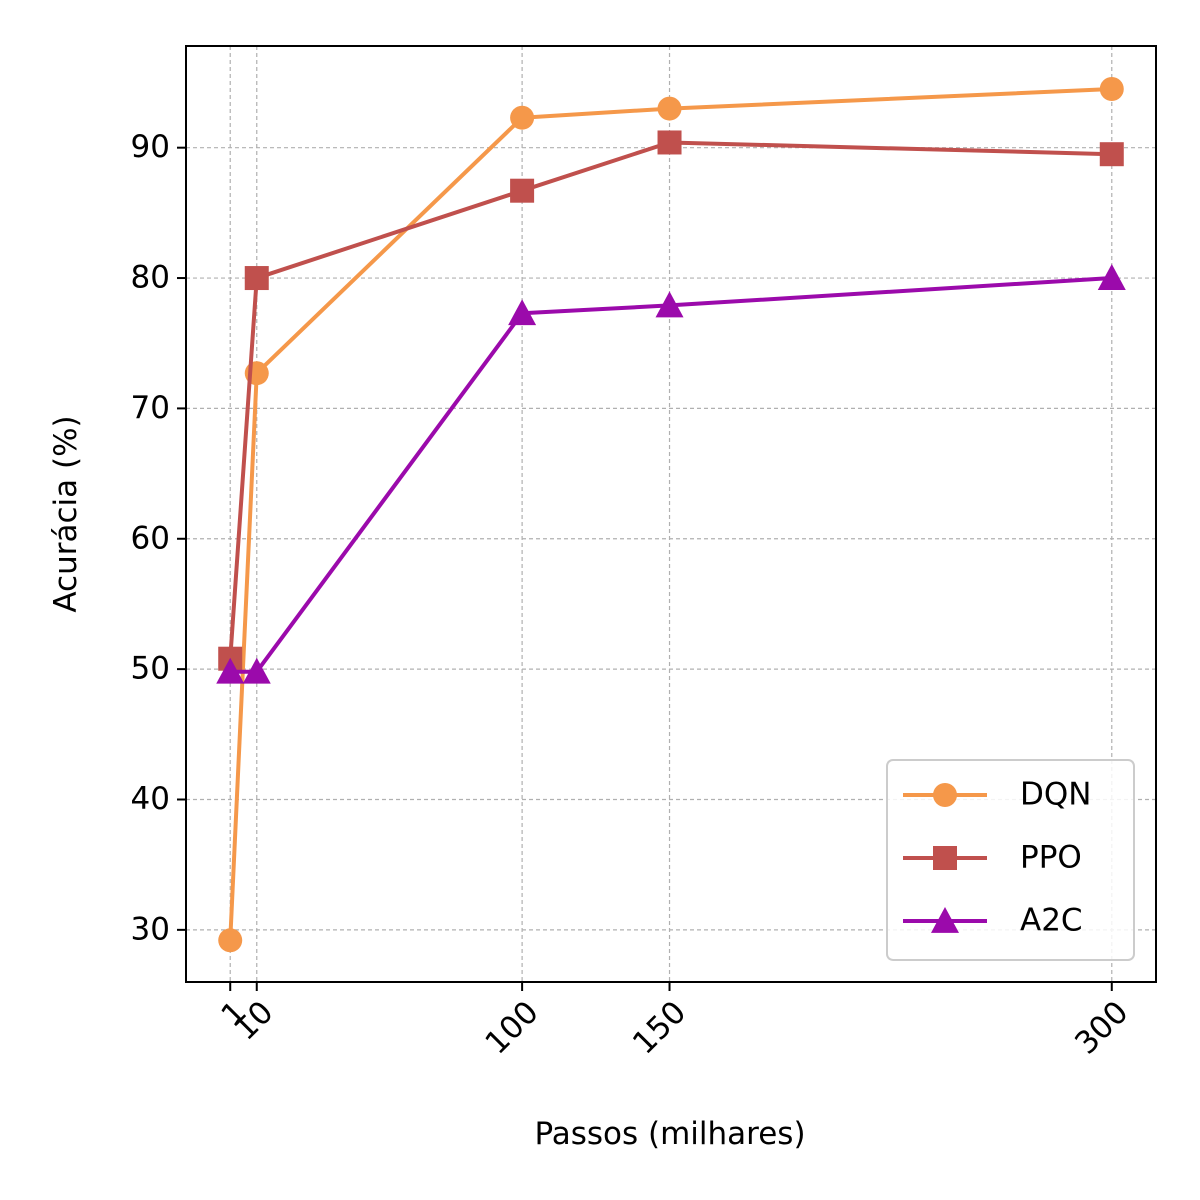 This screenshot has width=1200, height=1200. I want to click on x-tick-label: 100, so click(511, 1027).